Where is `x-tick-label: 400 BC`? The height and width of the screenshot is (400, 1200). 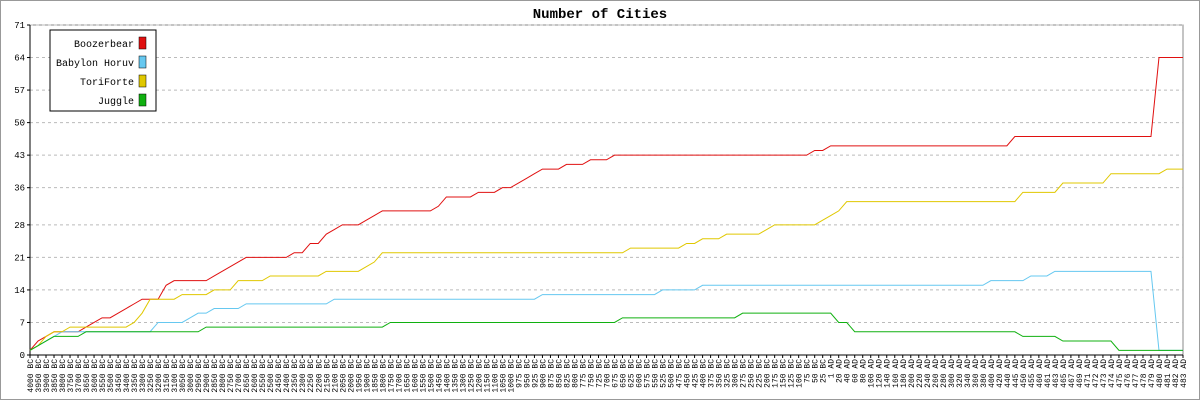
x-tick-label: 400 BC is located at coordinates (704, 373).